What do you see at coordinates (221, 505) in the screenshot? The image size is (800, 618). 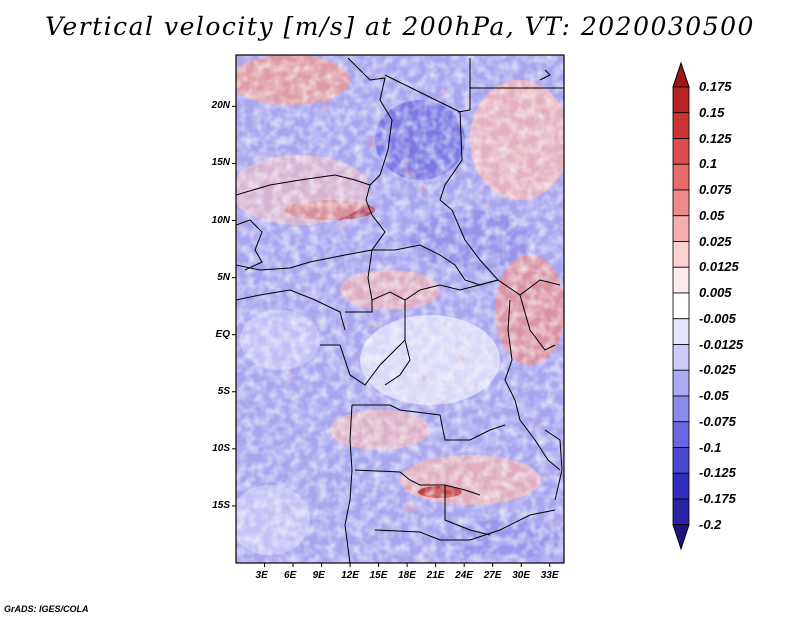 I see `latitude-label: 15S` at bounding box center [221, 505].